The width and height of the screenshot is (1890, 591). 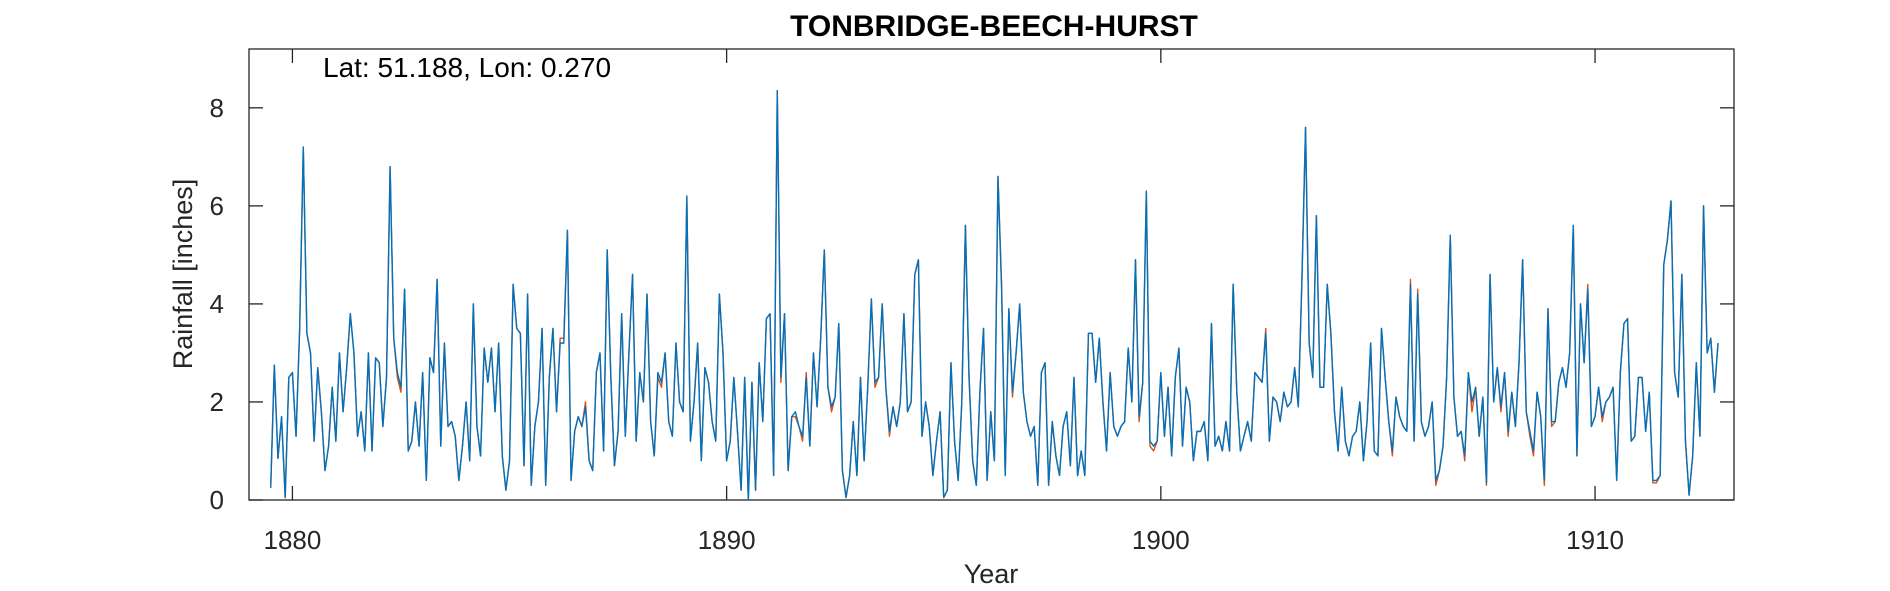 What do you see at coordinates (183, 274) in the screenshot?
I see `y-axis-label: Rainfall [inches]` at bounding box center [183, 274].